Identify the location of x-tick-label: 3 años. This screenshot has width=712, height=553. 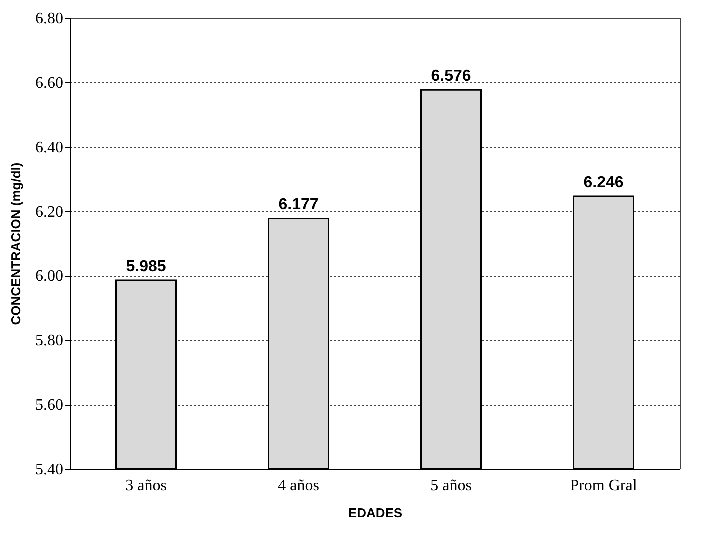
(146, 486).